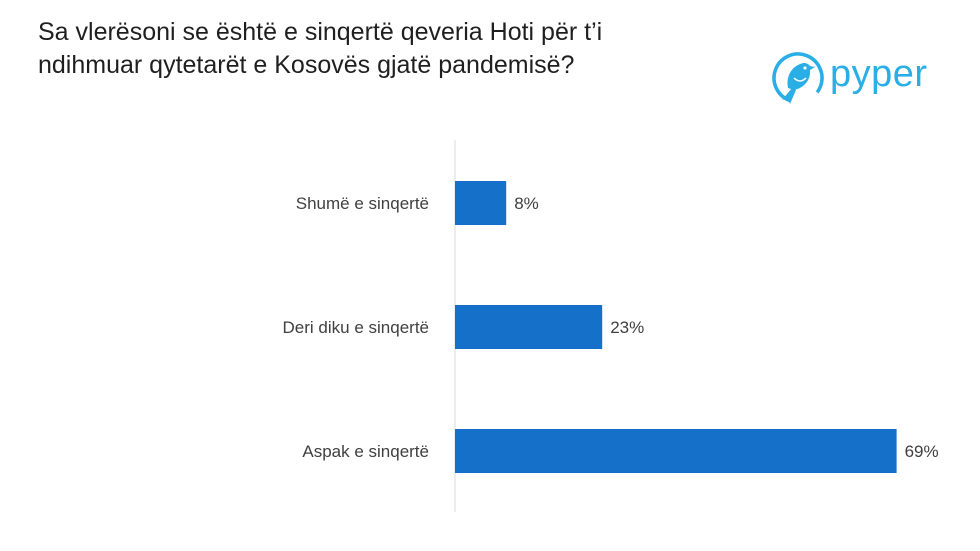  Describe the element at coordinates (922, 451) in the screenshot. I see `value-label-2: 69%` at that location.